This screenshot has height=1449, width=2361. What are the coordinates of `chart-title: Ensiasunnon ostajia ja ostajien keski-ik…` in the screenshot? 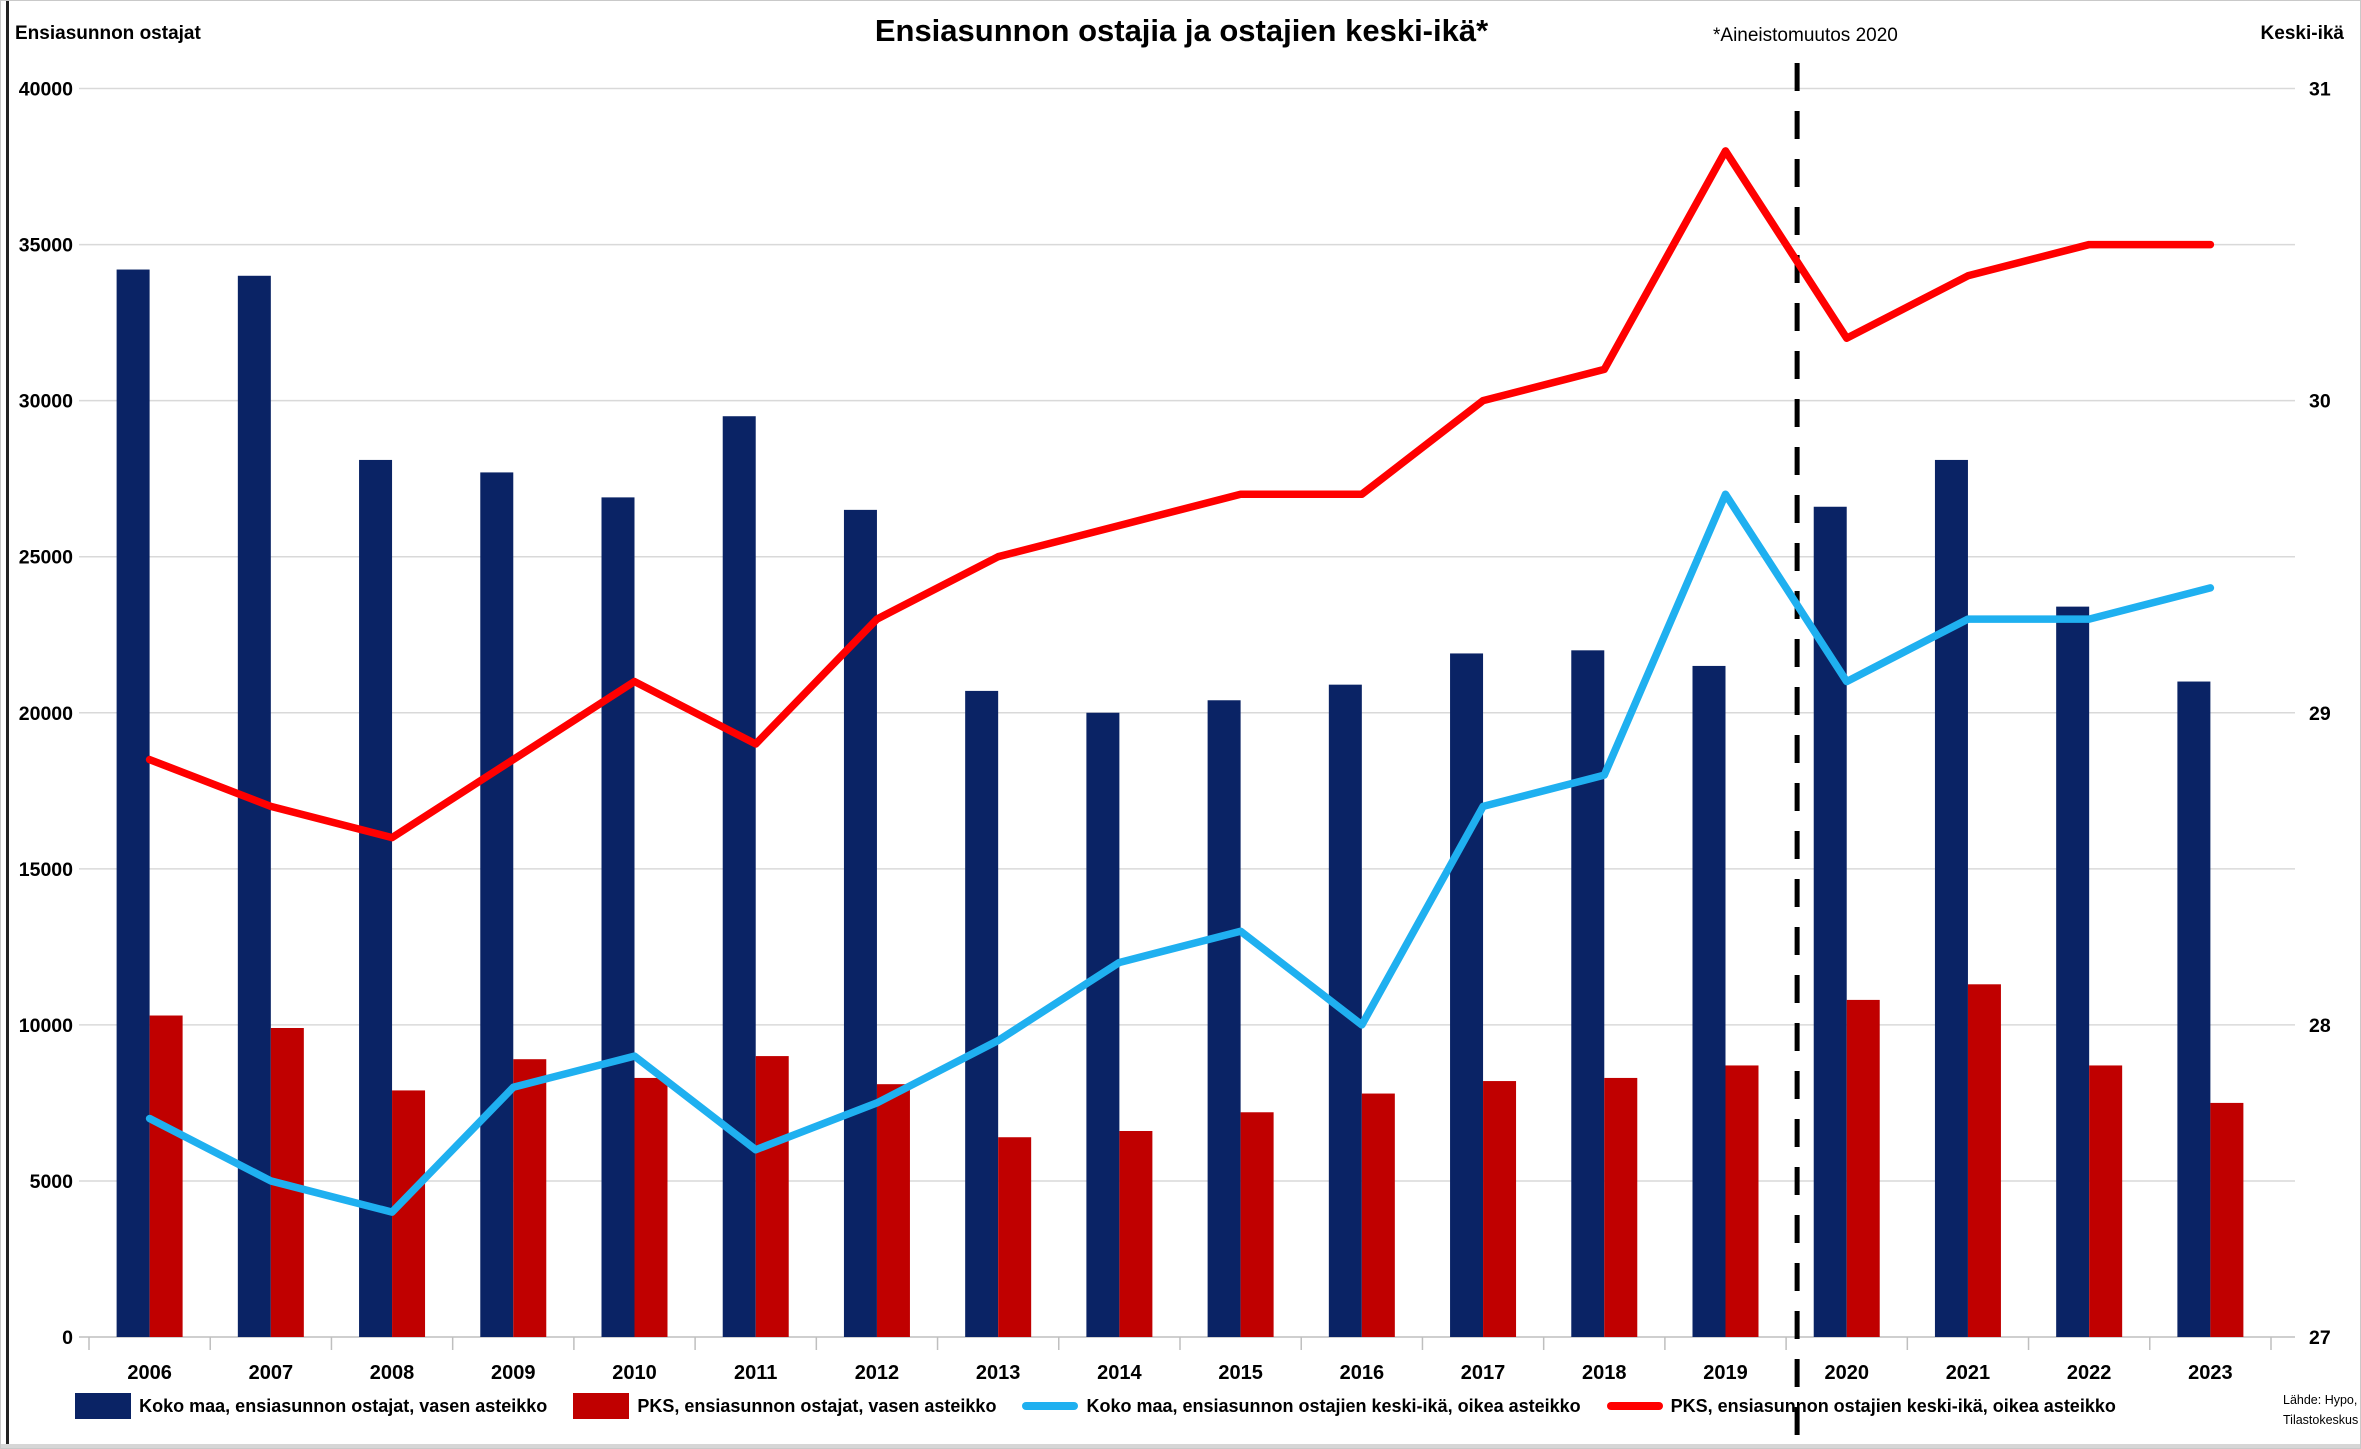 It's located at (1181, 30).